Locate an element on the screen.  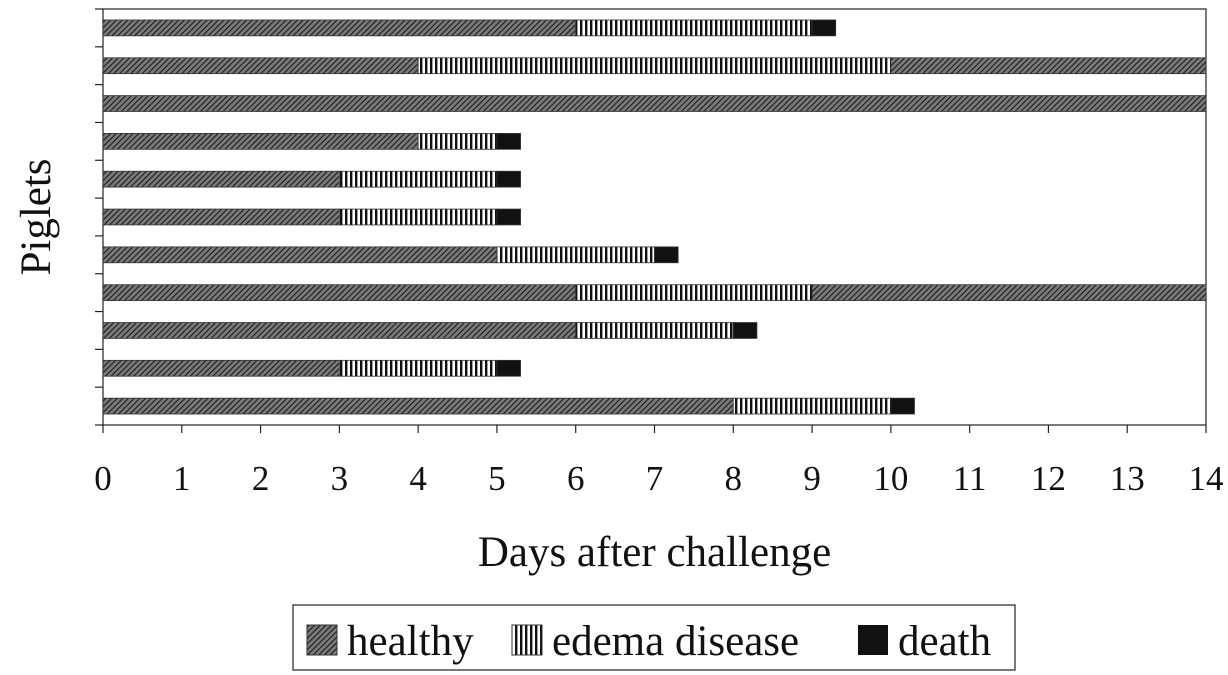
x-tick-label: 2 is located at coordinates (261, 478).